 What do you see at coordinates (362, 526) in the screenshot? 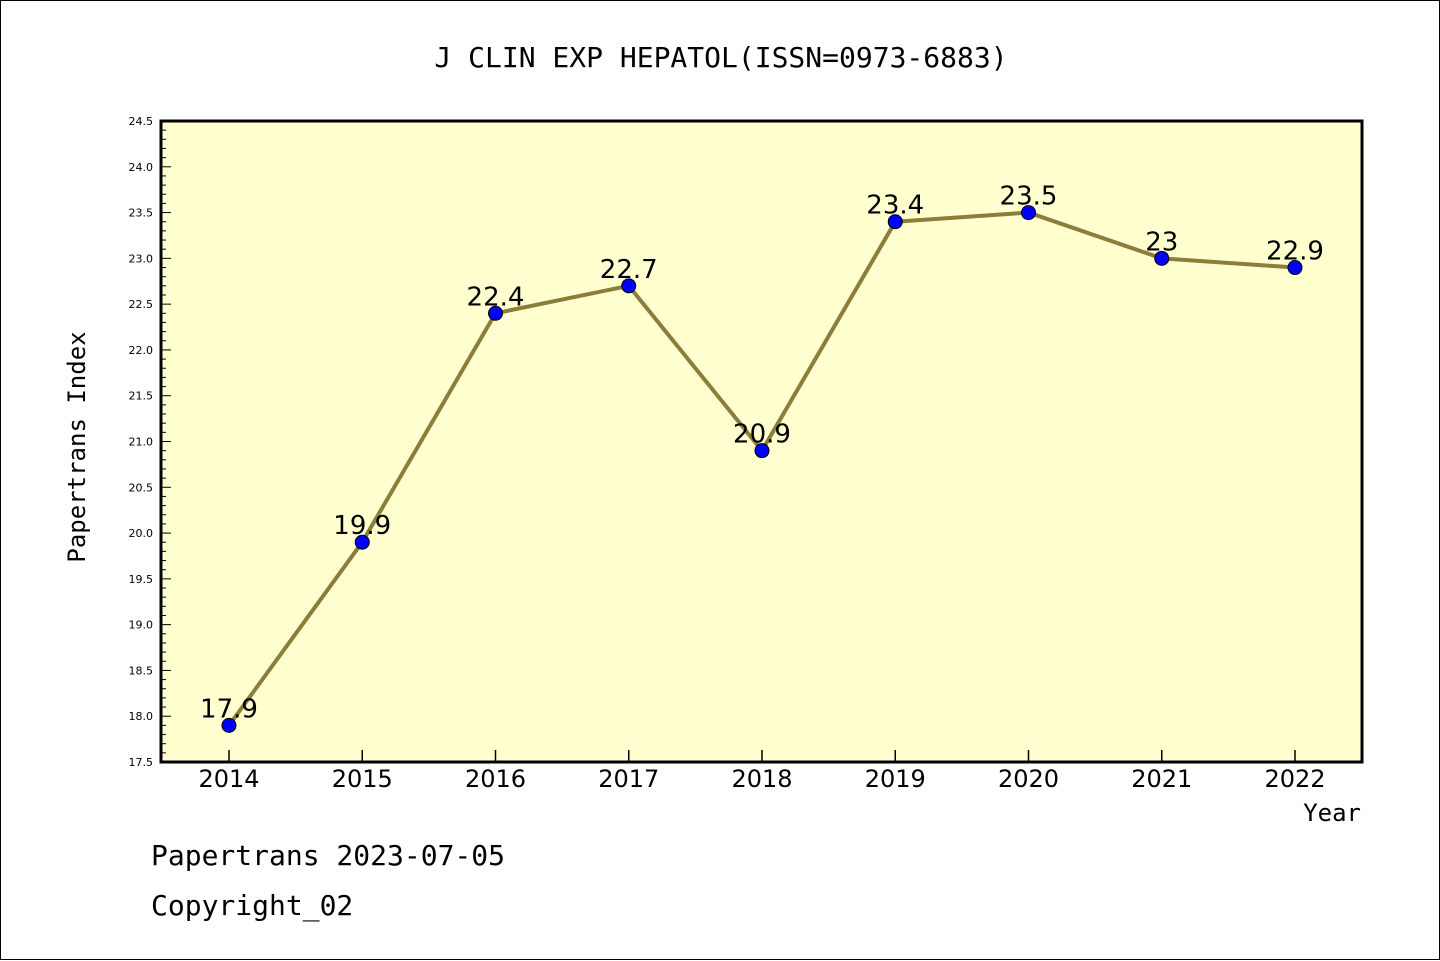
I see `data-label: 19.9` at bounding box center [362, 526].